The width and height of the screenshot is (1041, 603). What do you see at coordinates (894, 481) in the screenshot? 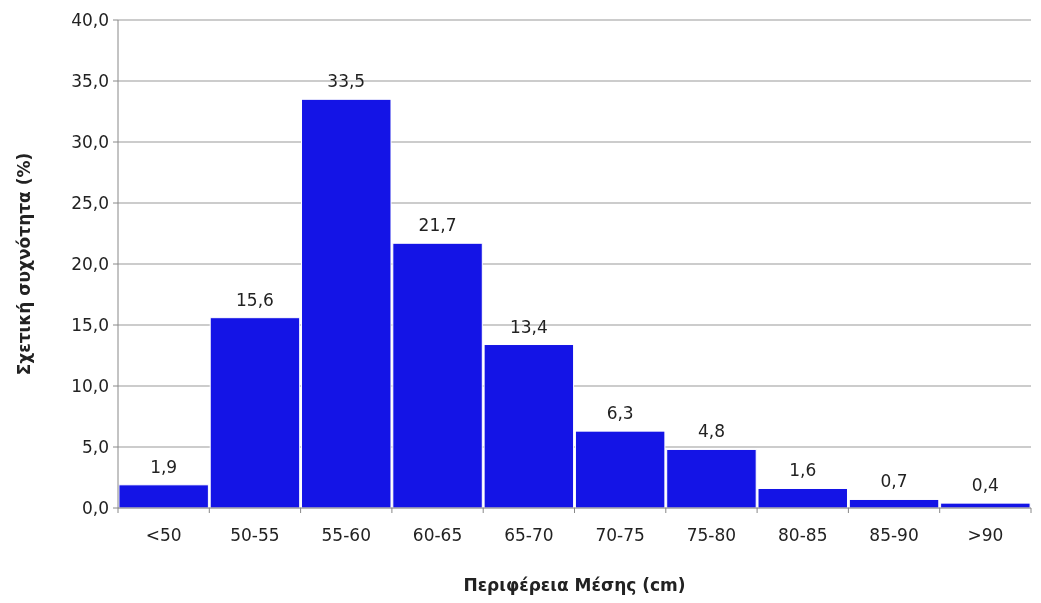
I see `data-label: 0,7` at bounding box center [894, 481].